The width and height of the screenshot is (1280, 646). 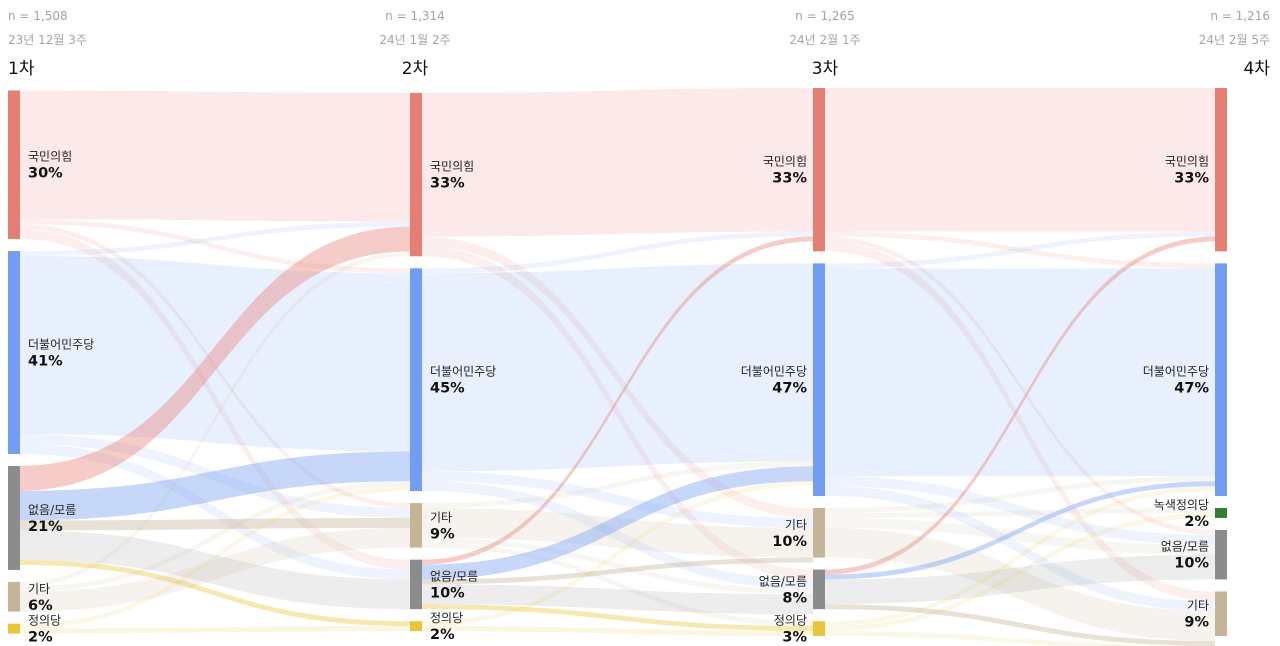 What do you see at coordinates (45, 527) in the screenshot?
I see `node-percent-label: 21%` at bounding box center [45, 527].